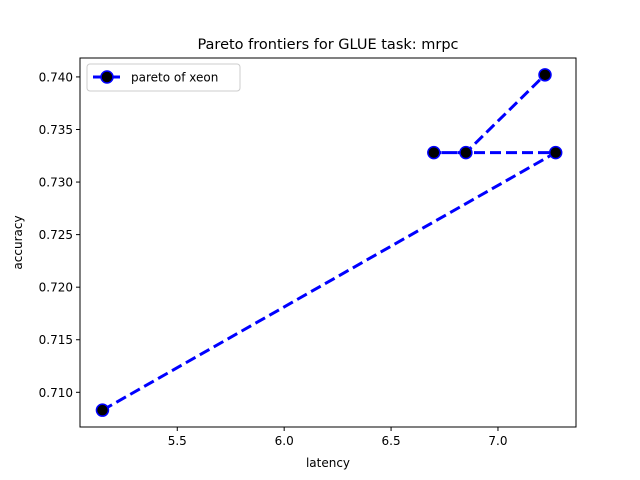  Describe the element at coordinates (56, 288) in the screenshot. I see `y-tick-label: 0.720` at that location.